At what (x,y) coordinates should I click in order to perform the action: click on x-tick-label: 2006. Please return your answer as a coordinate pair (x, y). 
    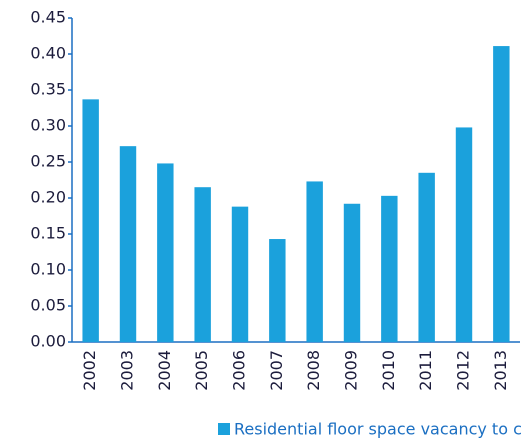
    Looking at the image, I should click on (239, 370).